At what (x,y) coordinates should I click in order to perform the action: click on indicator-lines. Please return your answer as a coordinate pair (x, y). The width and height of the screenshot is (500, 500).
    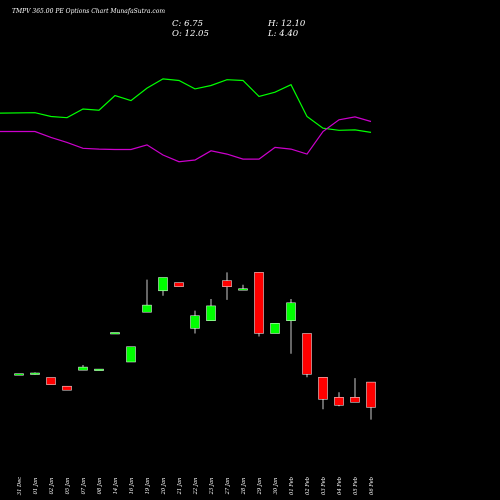
    Looking at the image, I should click on (186, 120).